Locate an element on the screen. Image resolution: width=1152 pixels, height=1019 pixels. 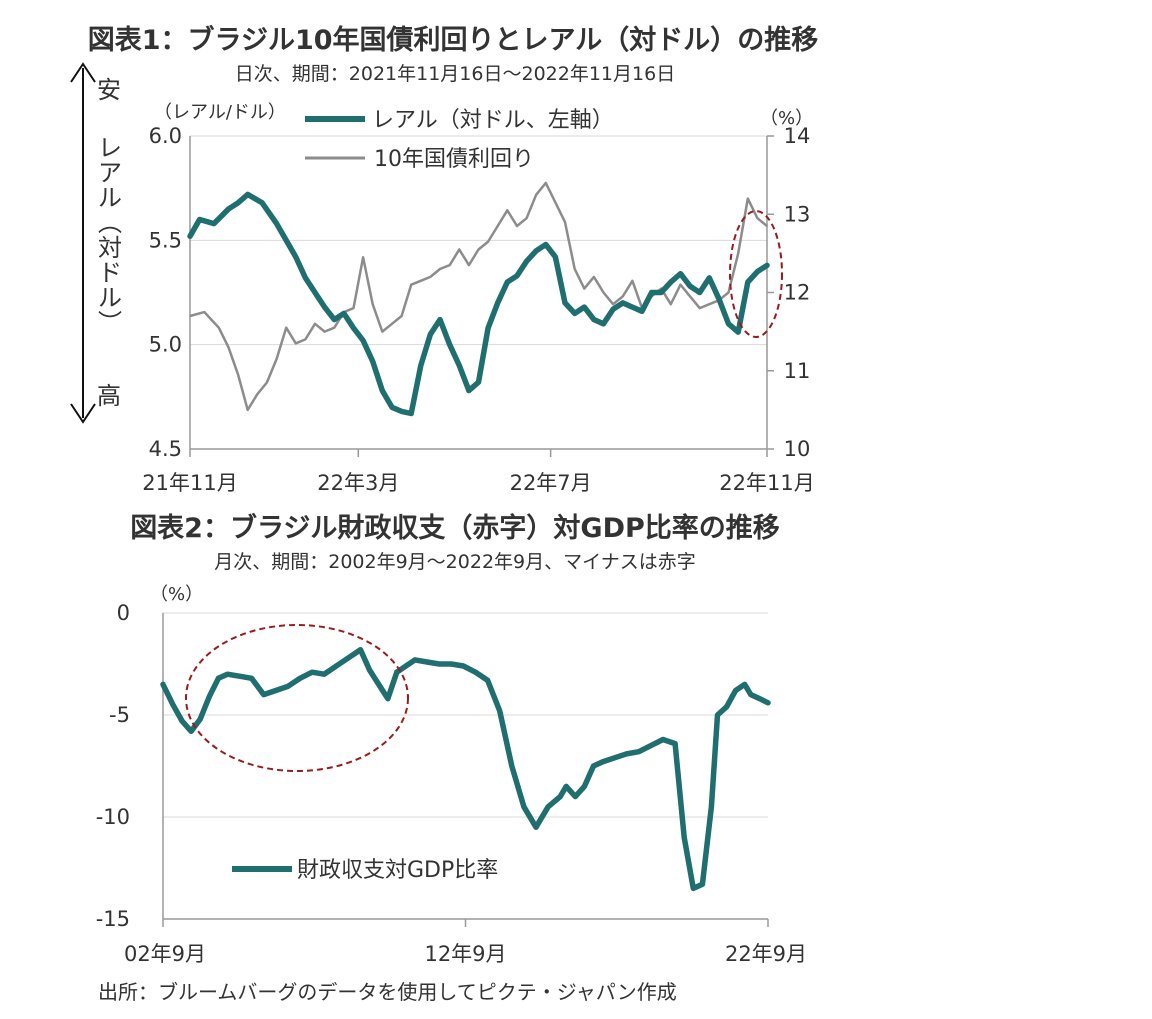
chart1-x-tick-label: 21年11月 is located at coordinates (189, 483).